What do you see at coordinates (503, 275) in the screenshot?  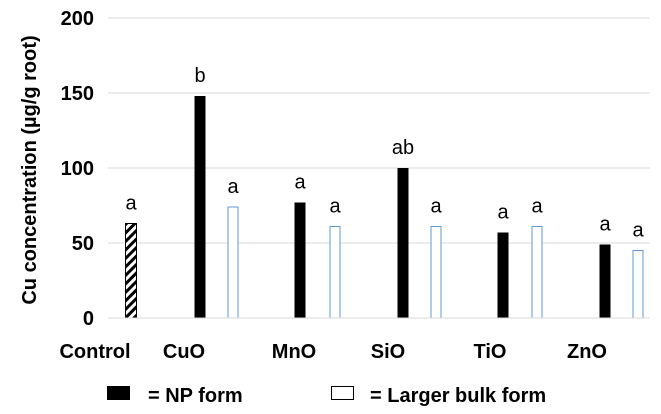 I see `bar-tio-np` at bounding box center [503, 275].